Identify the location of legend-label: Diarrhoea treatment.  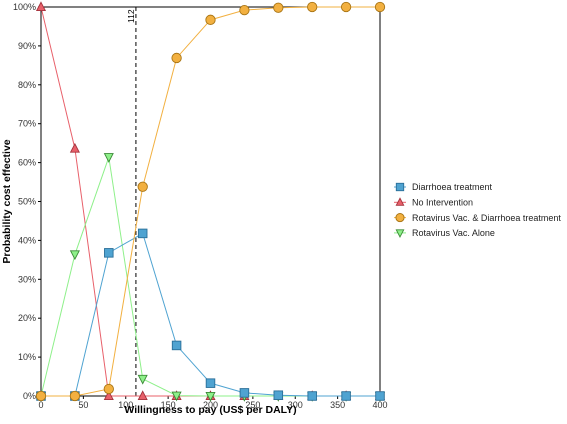
(452, 187).